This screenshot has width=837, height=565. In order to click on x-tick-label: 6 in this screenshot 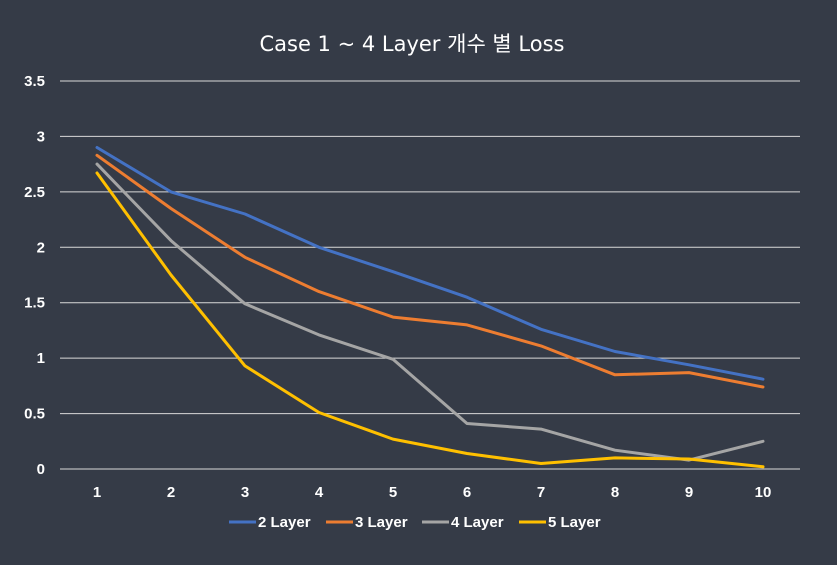, I will do `click(467, 492)`.